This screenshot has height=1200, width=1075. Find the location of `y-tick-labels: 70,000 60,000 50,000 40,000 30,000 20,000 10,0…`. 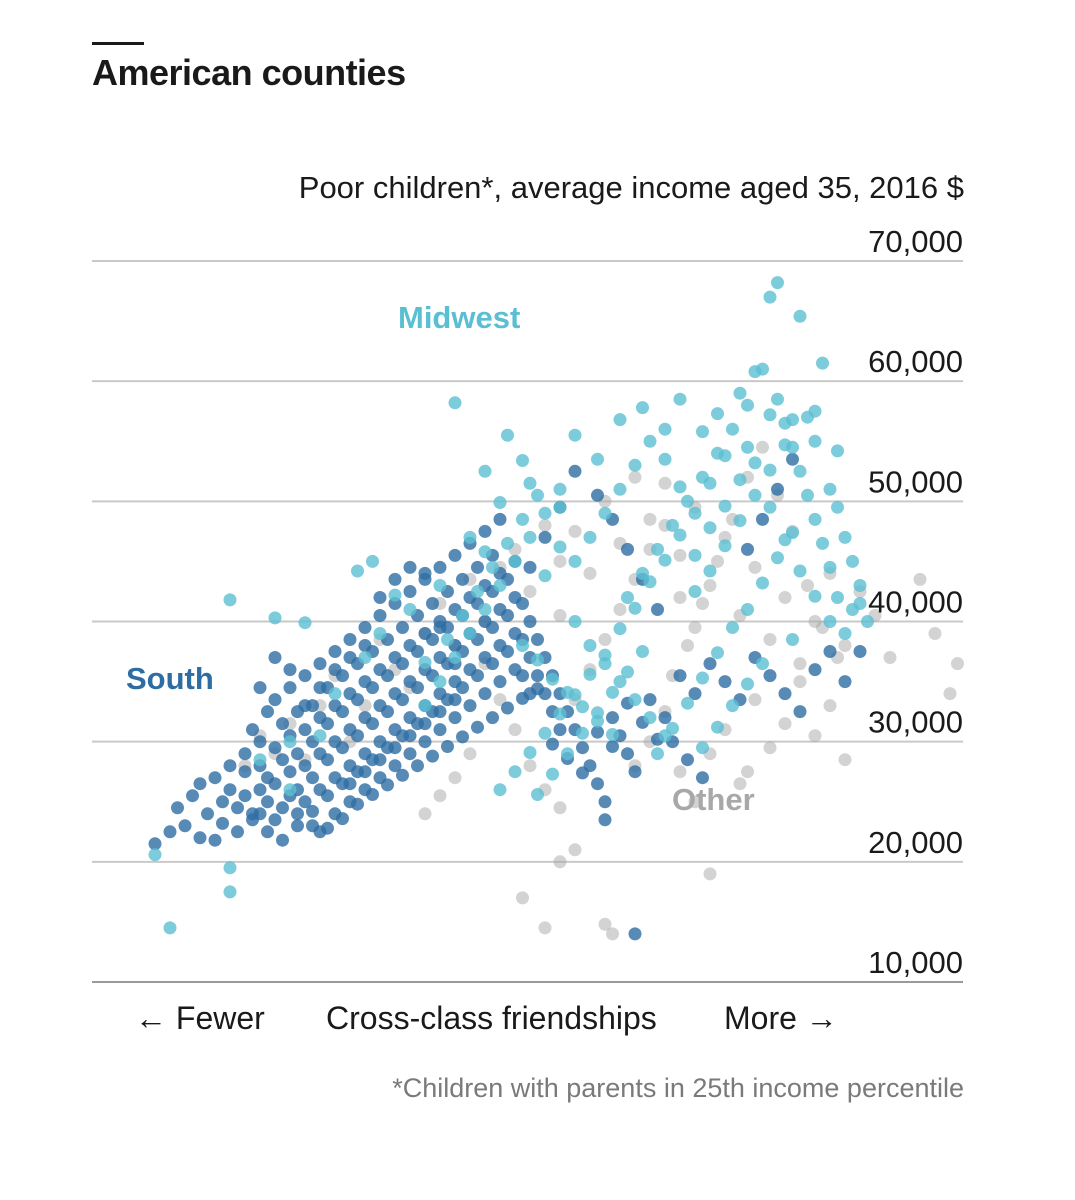

y-tick-labels: 70,000 60,000 50,000 40,000 30,000 20,000 10,0… is located at coordinates (915, 602).